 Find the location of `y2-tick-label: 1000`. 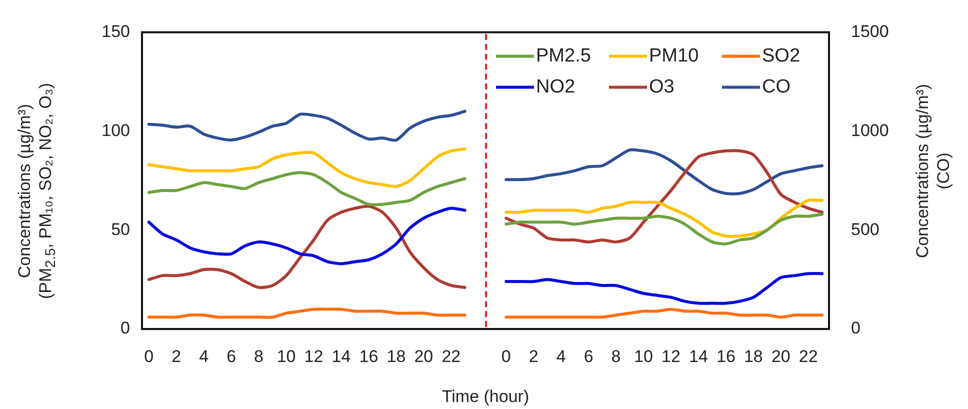

y2-tick-label: 1000 is located at coordinates (870, 130).